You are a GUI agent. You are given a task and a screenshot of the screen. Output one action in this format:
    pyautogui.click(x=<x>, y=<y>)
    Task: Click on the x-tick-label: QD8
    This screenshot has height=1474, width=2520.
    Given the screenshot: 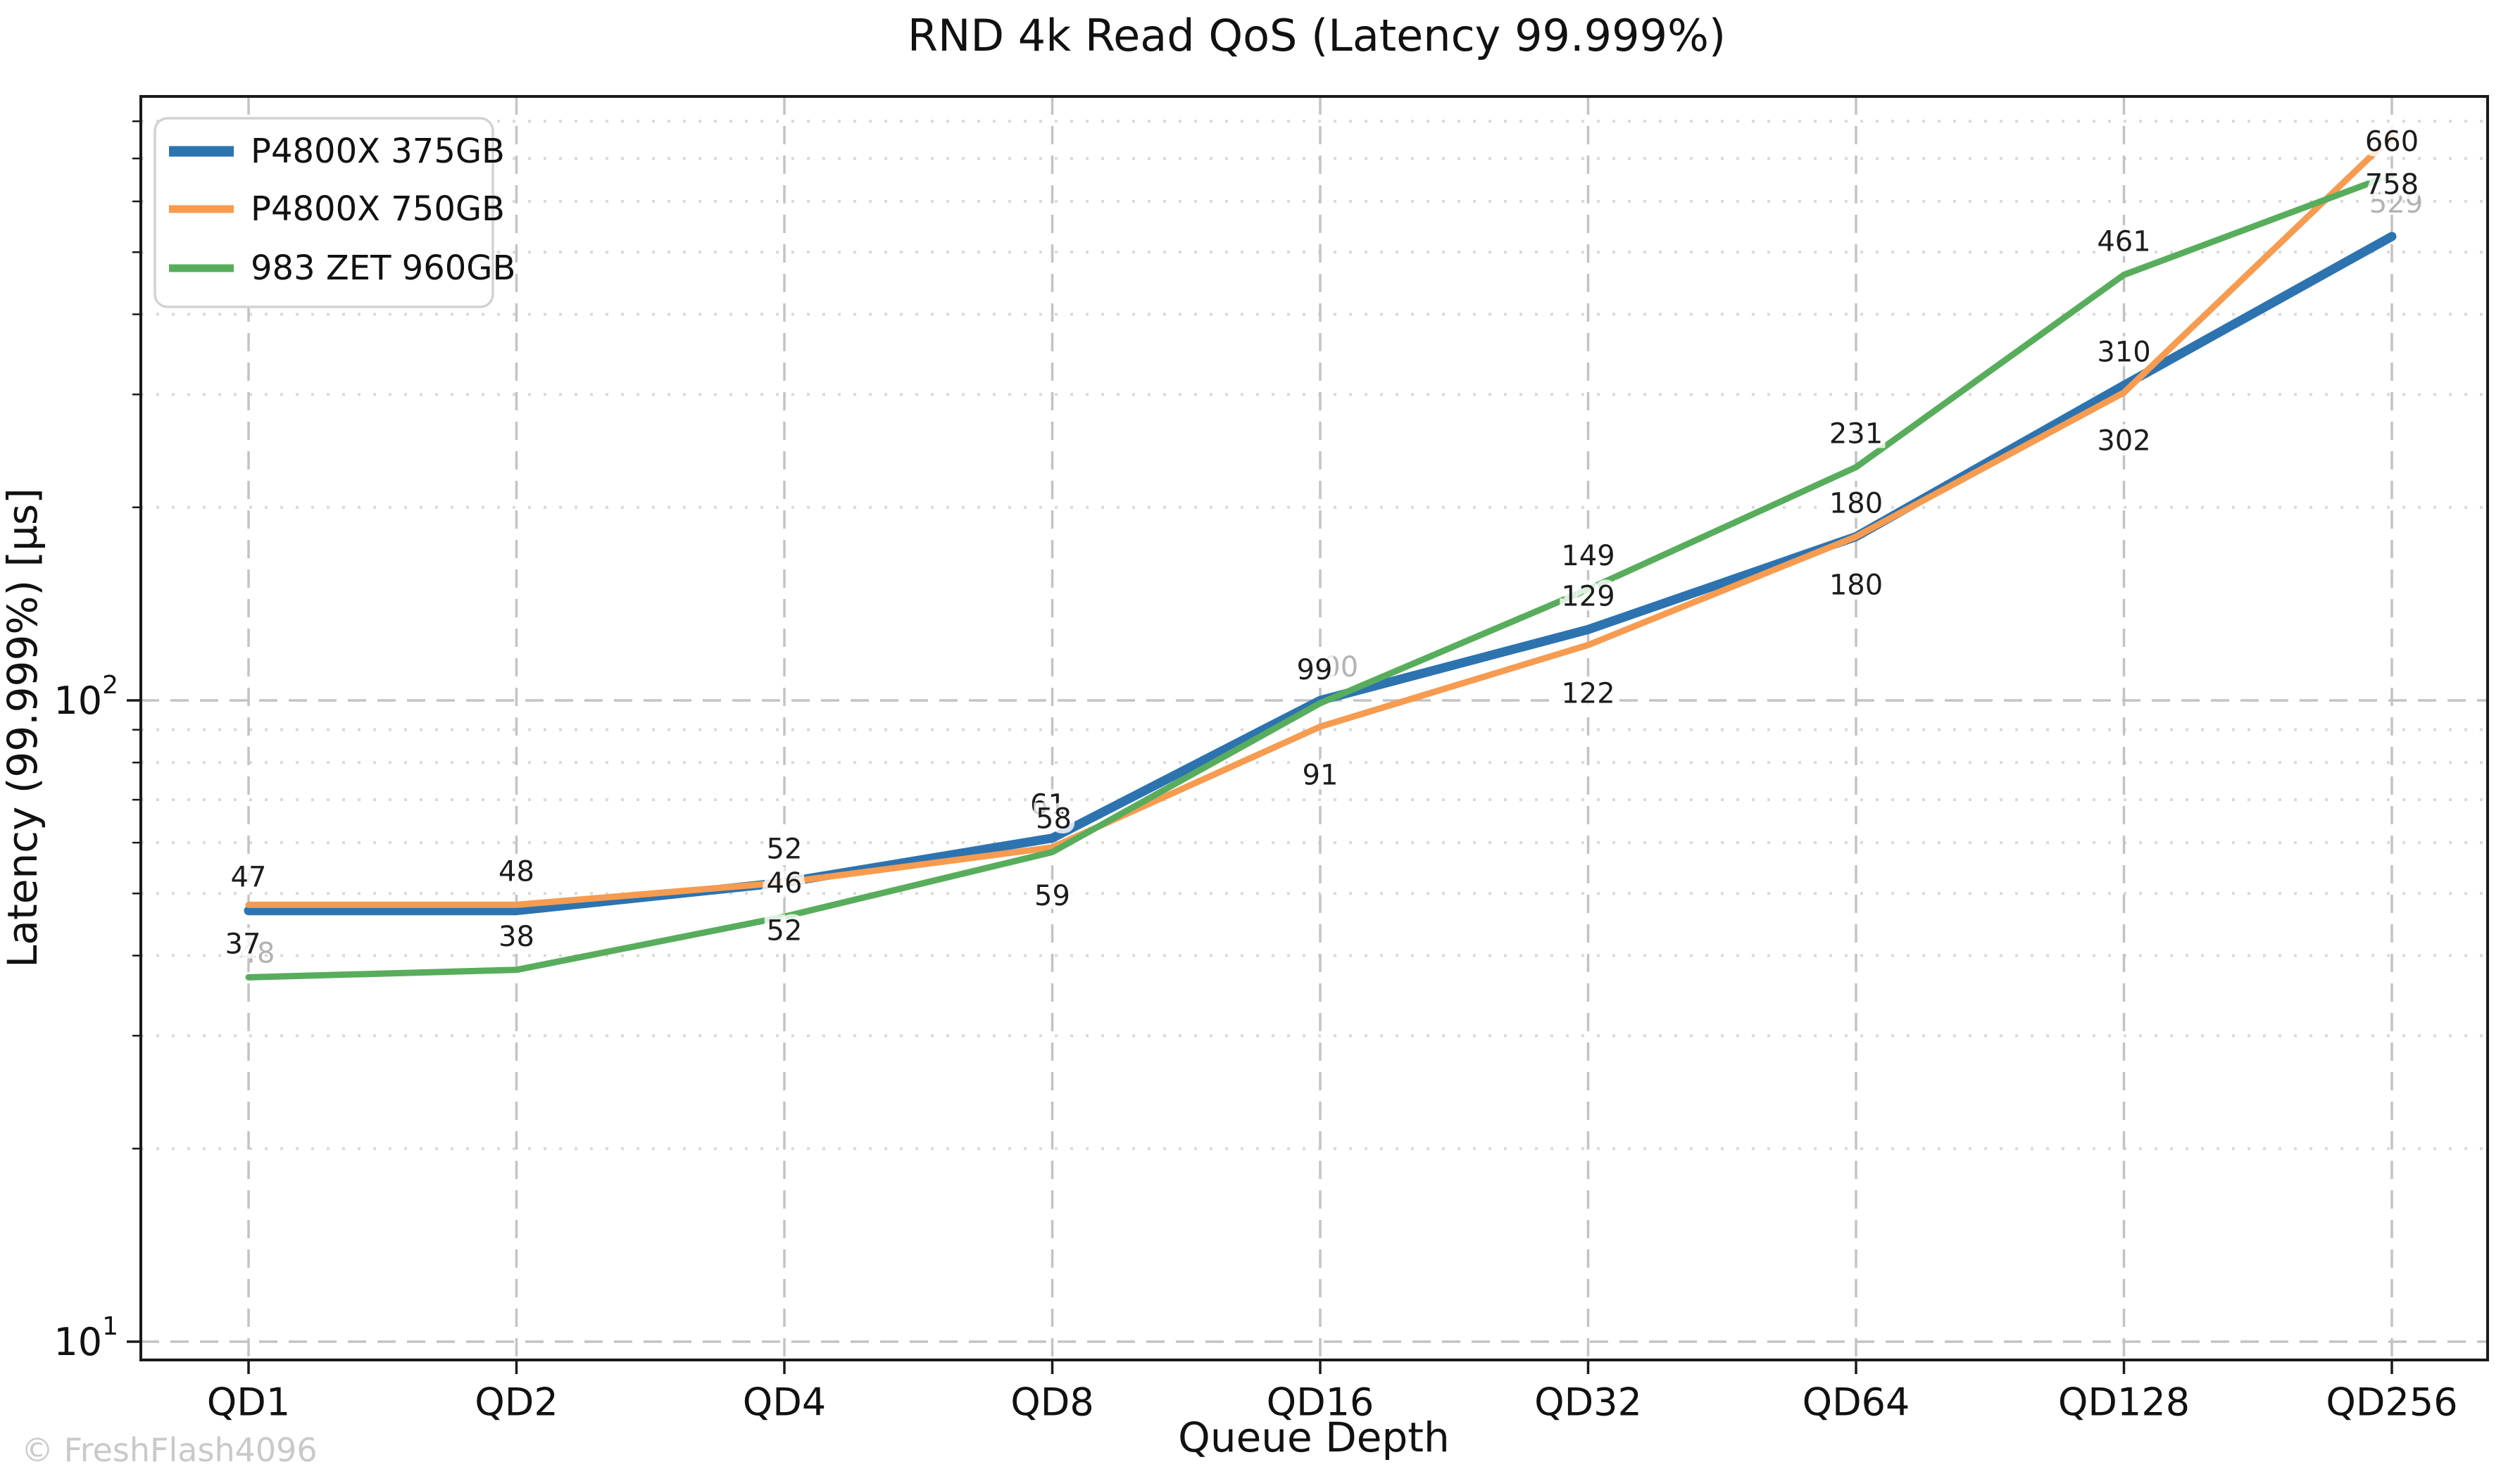 What is the action you would take?
    pyautogui.click(x=1052, y=1403)
    